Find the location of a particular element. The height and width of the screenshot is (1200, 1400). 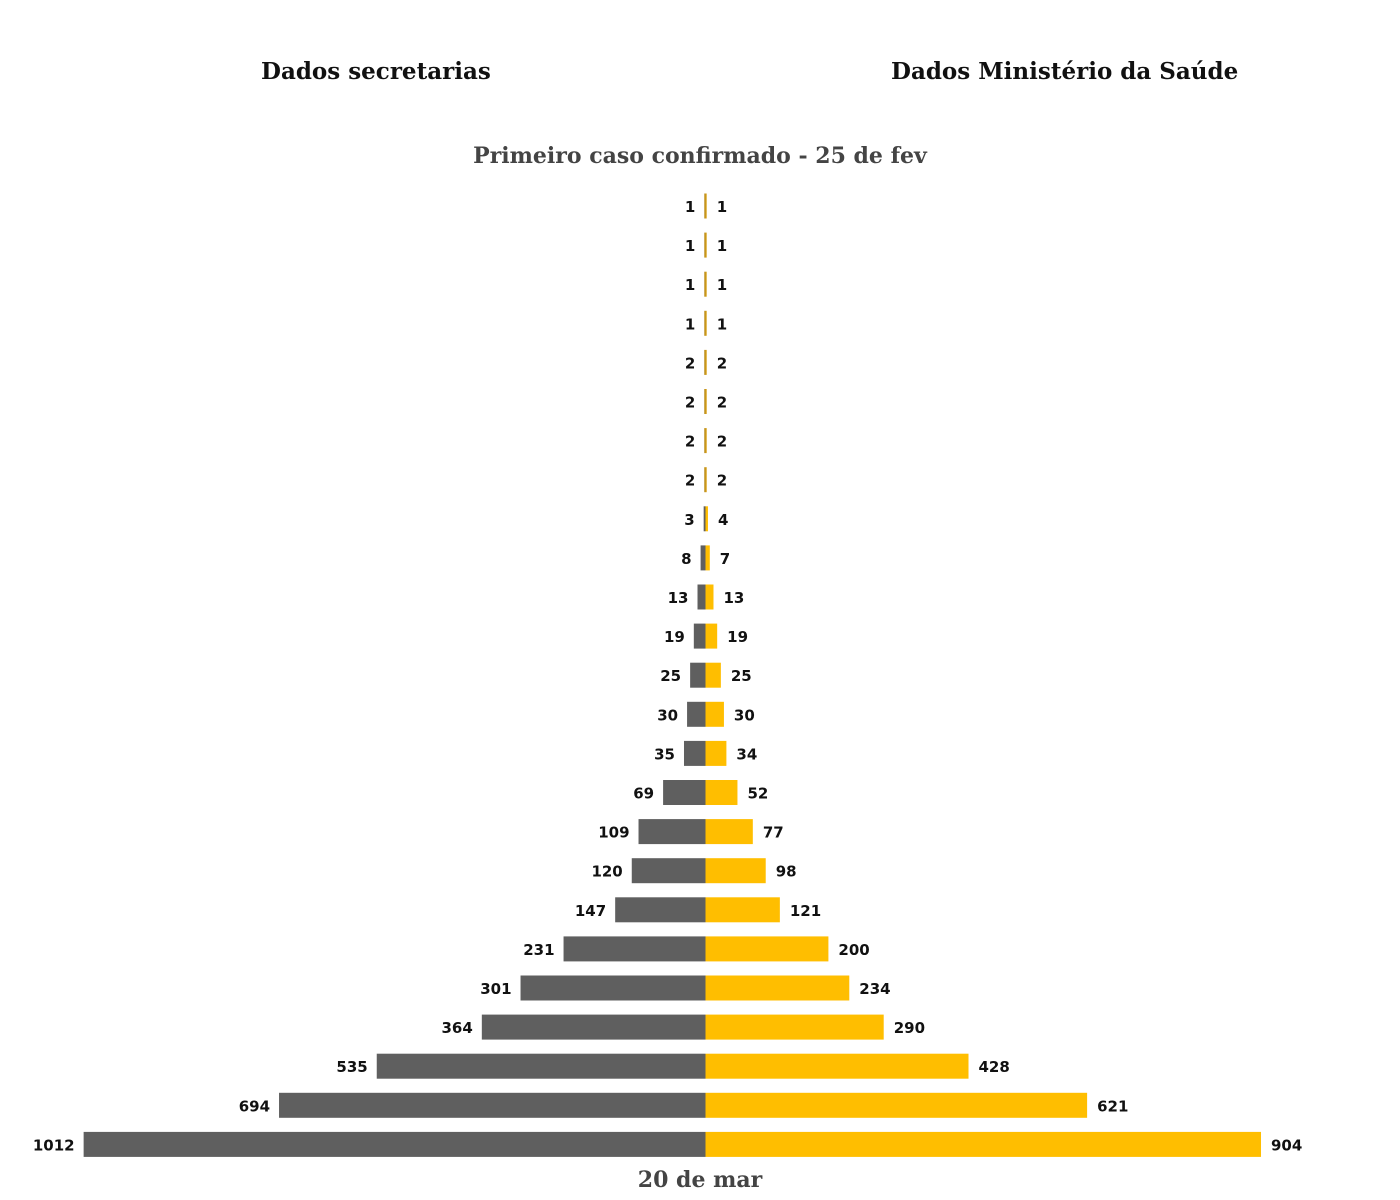

value-label-ministerio: 4 is located at coordinates (723, 520).